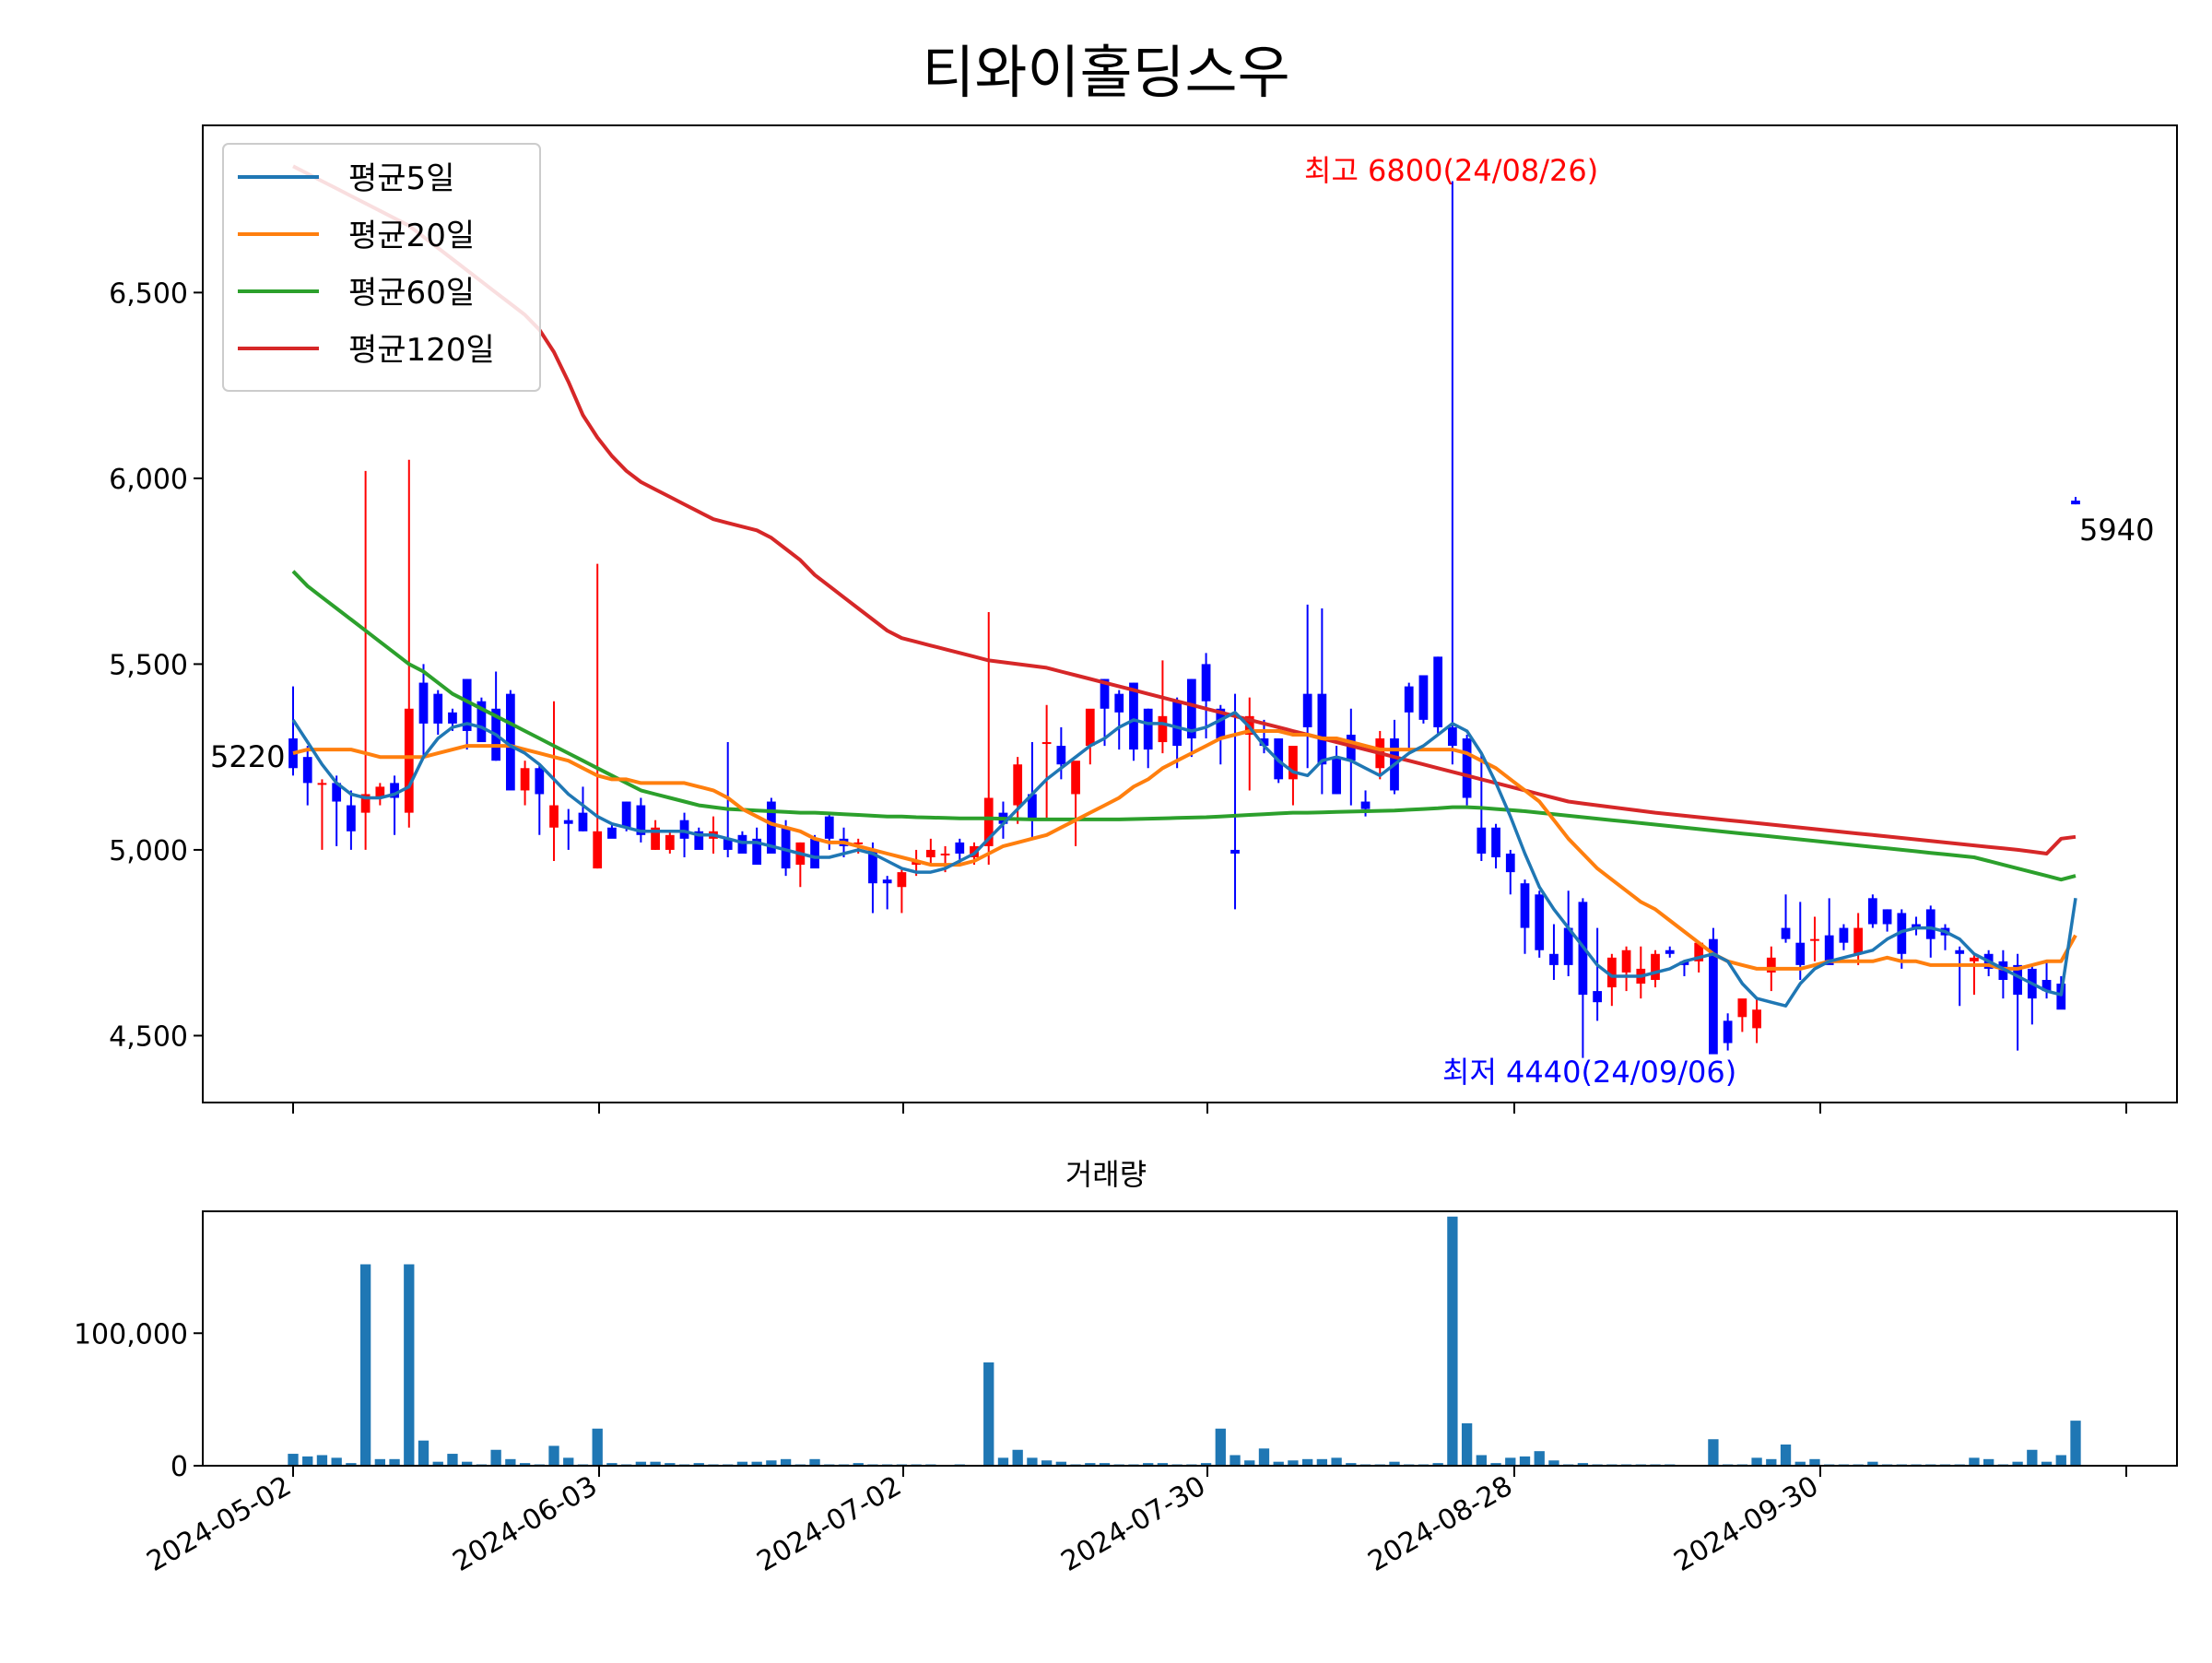  Describe the element at coordinates (1451, 170) in the screenshot. I see `high-annotation: 최고 6800(24/08/26)` at that location.